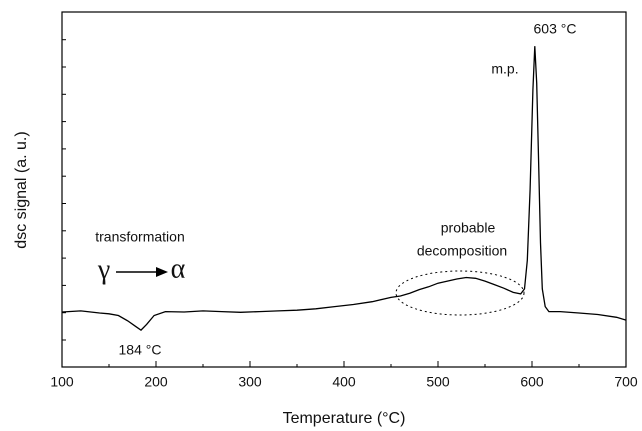 The width and height of the screenshot is (642, 431). Describe the element at coordinates (462, 251) in the screenshot. I see `annotation: decomposition` at that location.